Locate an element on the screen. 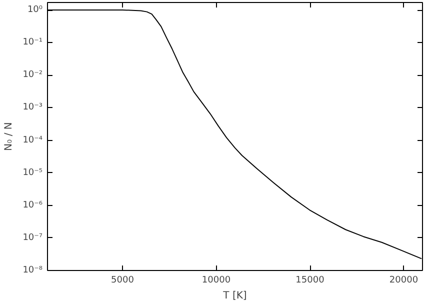 Image resolution: width=424 pixels, height=304 pixels. y-tick-label: 10⁻² is located at coordinates (32, 75).